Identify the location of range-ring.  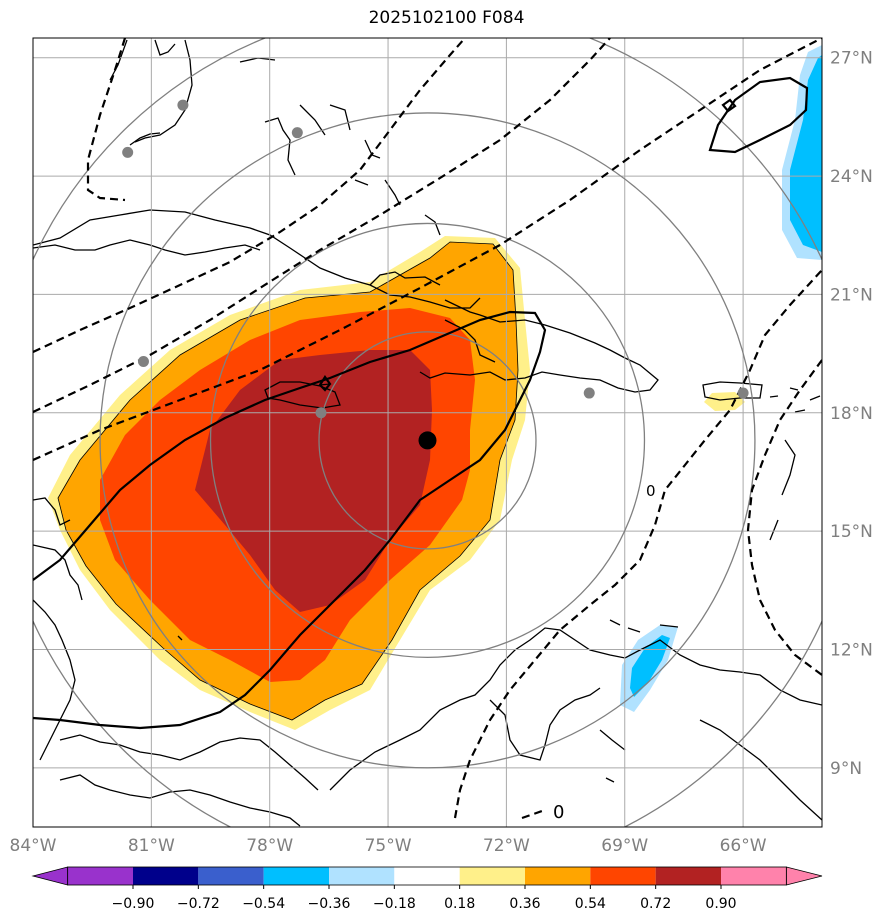
(427, 440).